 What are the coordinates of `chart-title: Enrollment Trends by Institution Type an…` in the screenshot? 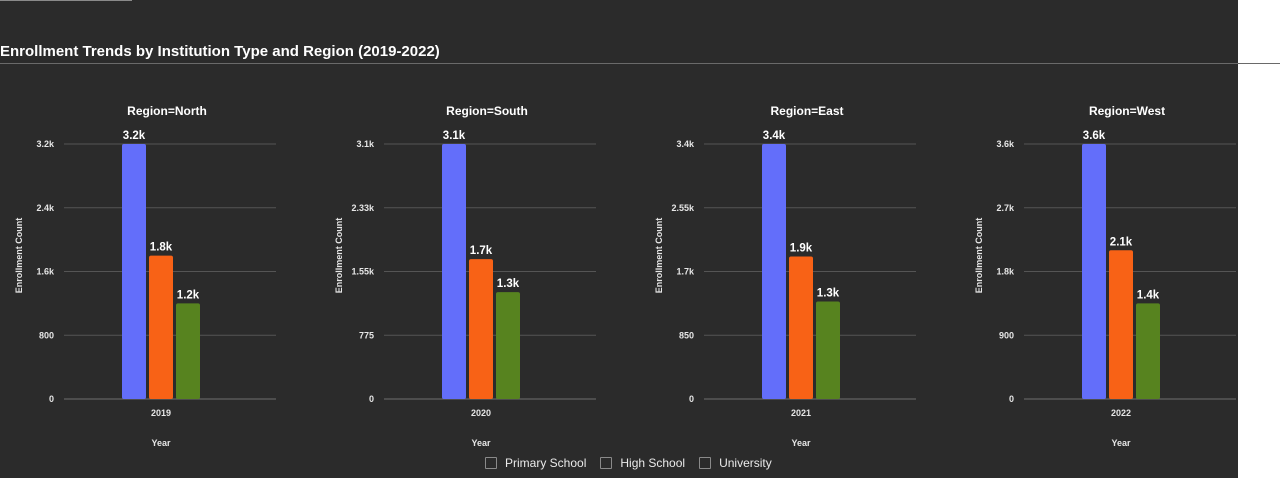 It's located at (220, 51).